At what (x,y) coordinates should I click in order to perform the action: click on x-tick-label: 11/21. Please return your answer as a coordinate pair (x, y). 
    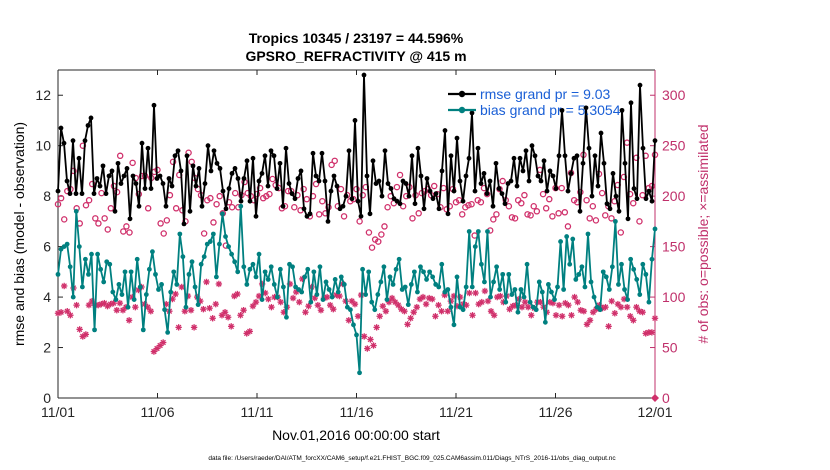
    Looking at the image, I should click on (456, 412).